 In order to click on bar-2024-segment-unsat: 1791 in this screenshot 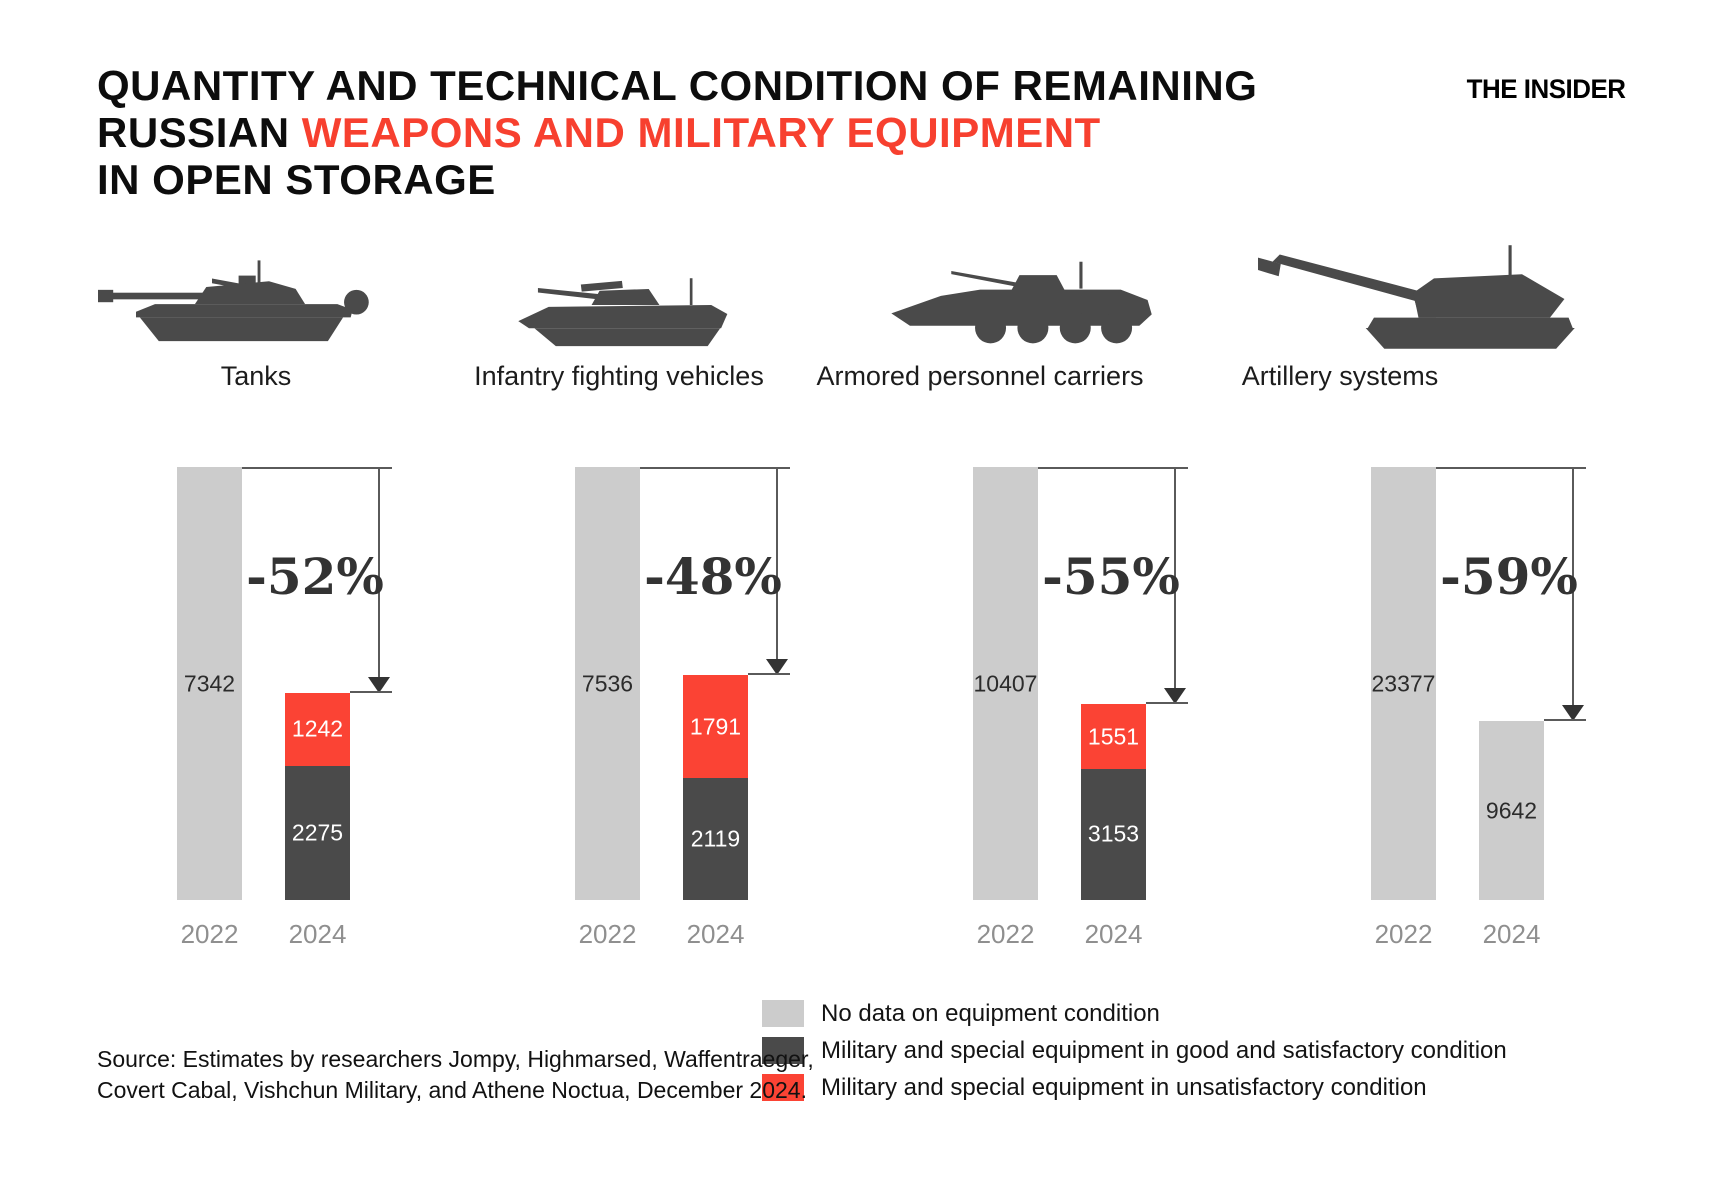, I will do `click(715, 727)`.